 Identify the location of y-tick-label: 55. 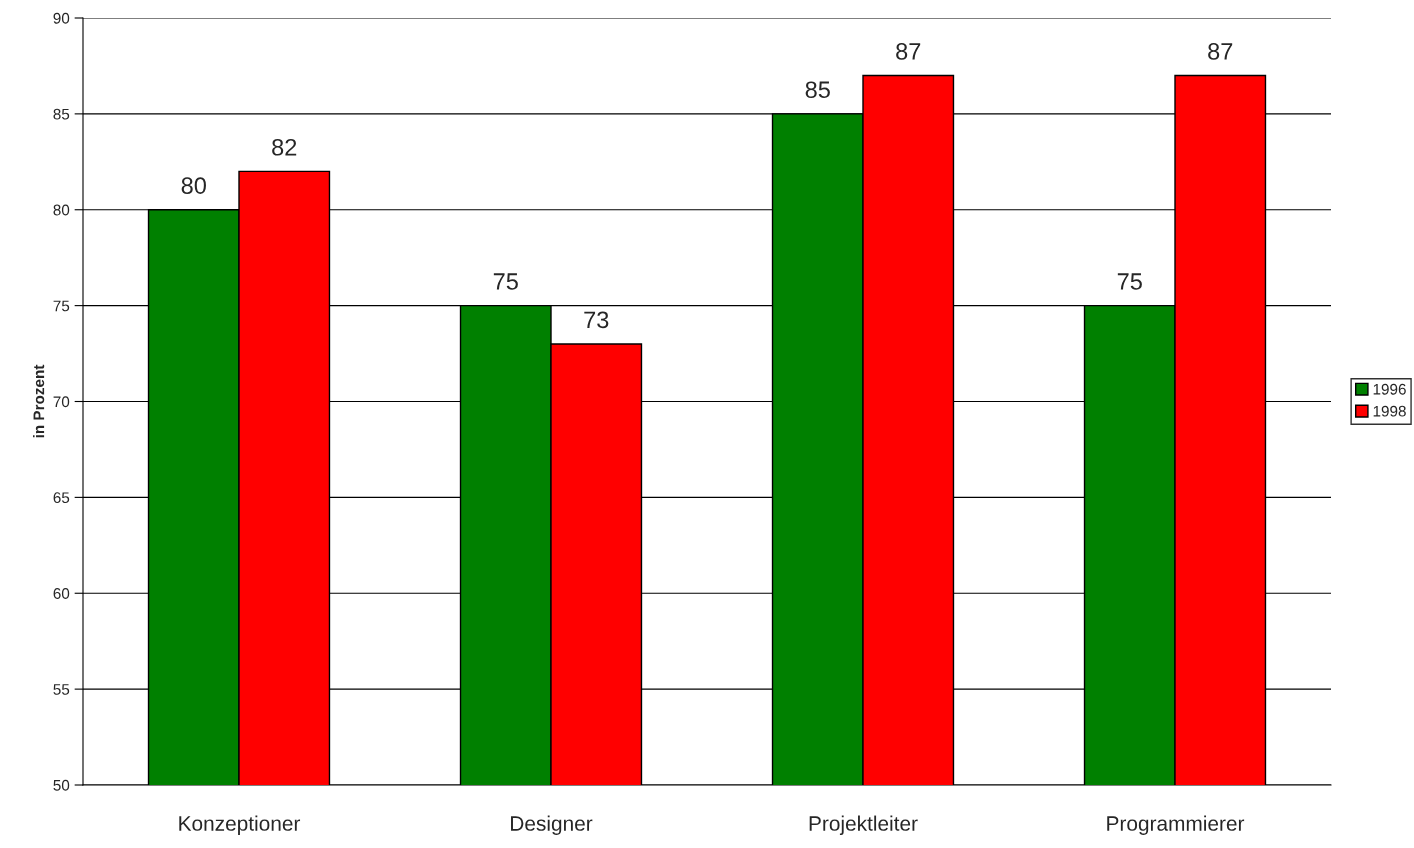
(61, 689).